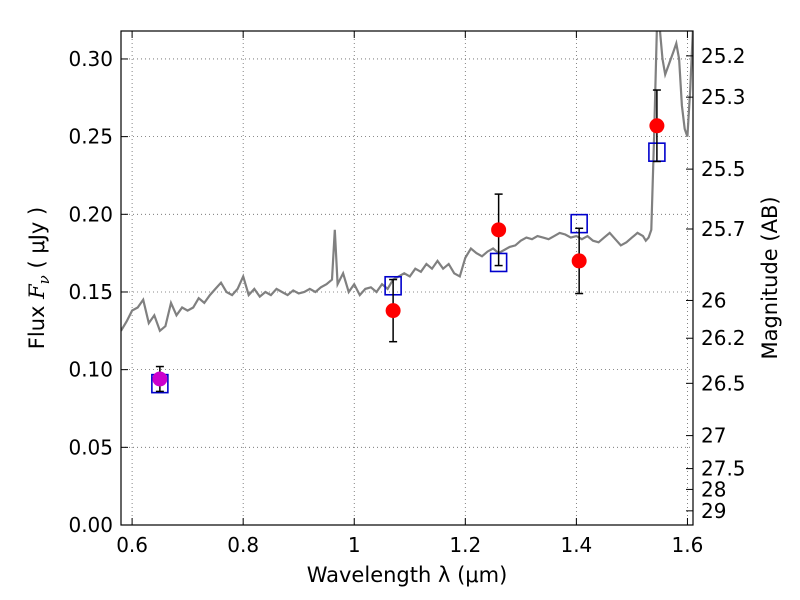 This screenshot has width=800, height=600. What do you see at coordinates (354, 545) in the screenshot?
I see `x-tick-label: 1` at bounding box center [354, 545].